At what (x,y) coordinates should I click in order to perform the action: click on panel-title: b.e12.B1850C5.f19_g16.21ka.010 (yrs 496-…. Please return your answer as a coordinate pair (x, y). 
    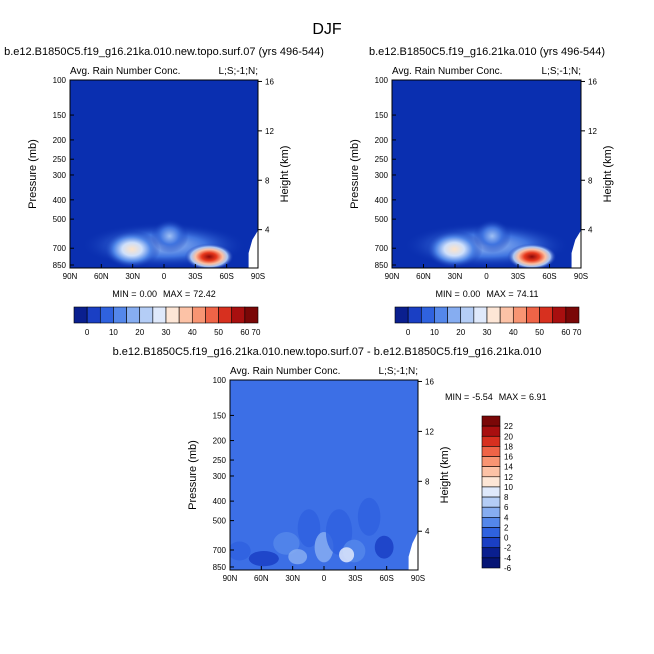
    Looking at the image, I should click on (487, 52).